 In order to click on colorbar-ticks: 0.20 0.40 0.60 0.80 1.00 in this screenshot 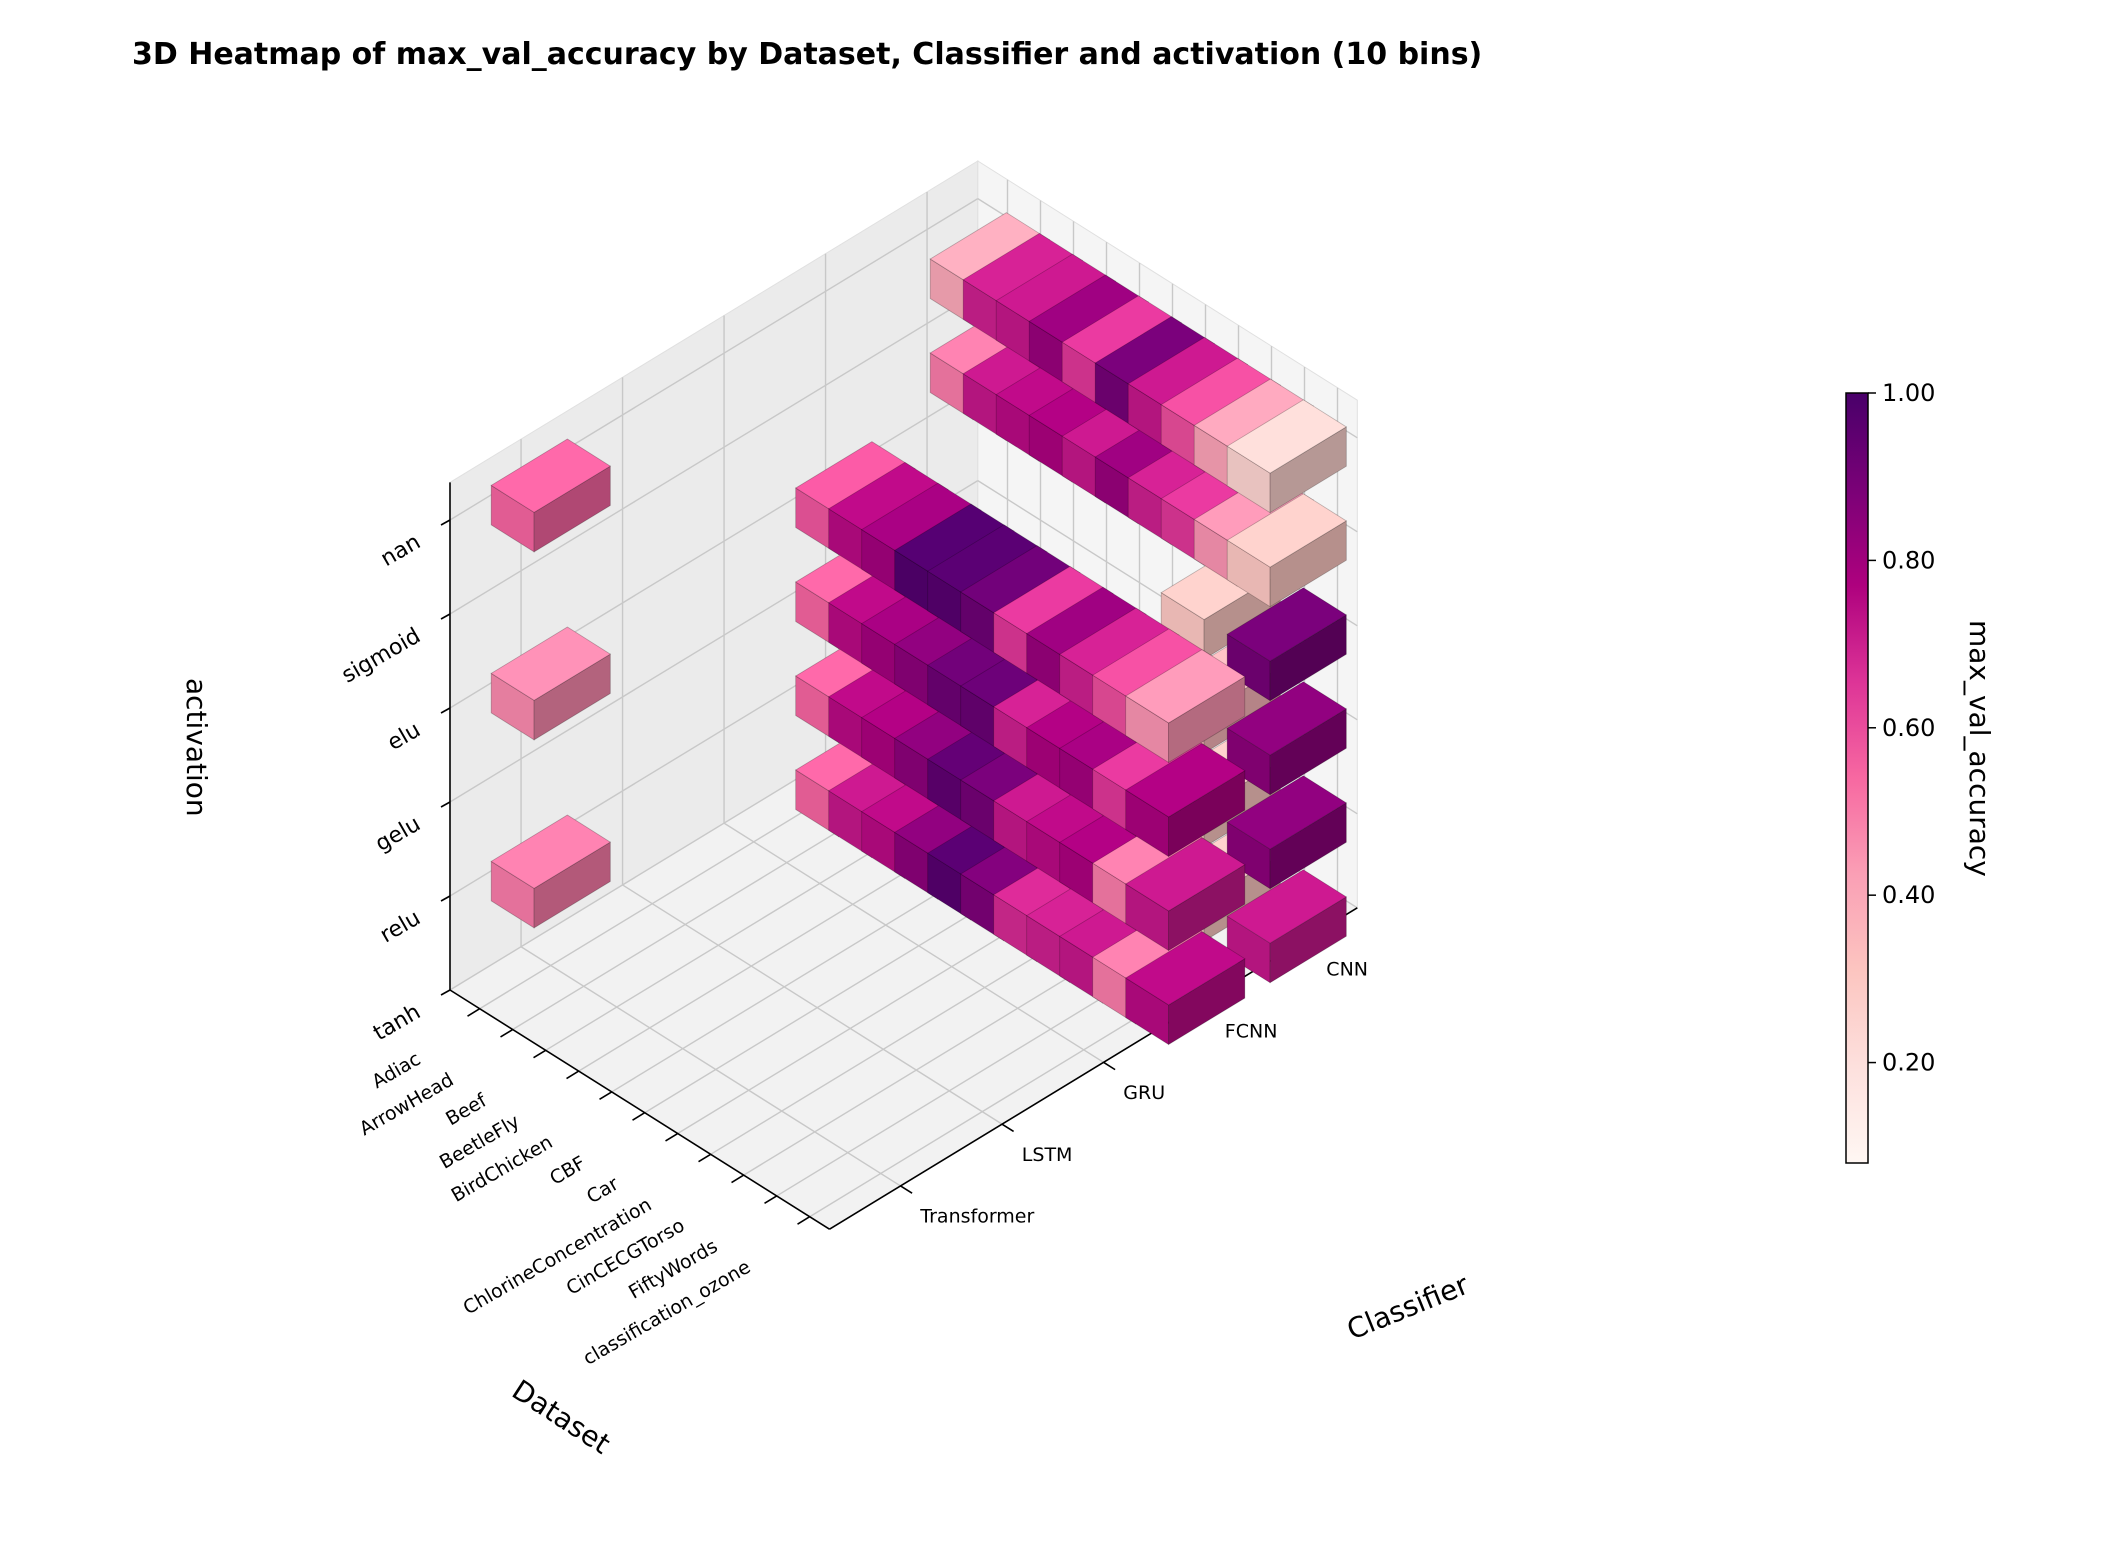, I will do `click(1901, 728)`.